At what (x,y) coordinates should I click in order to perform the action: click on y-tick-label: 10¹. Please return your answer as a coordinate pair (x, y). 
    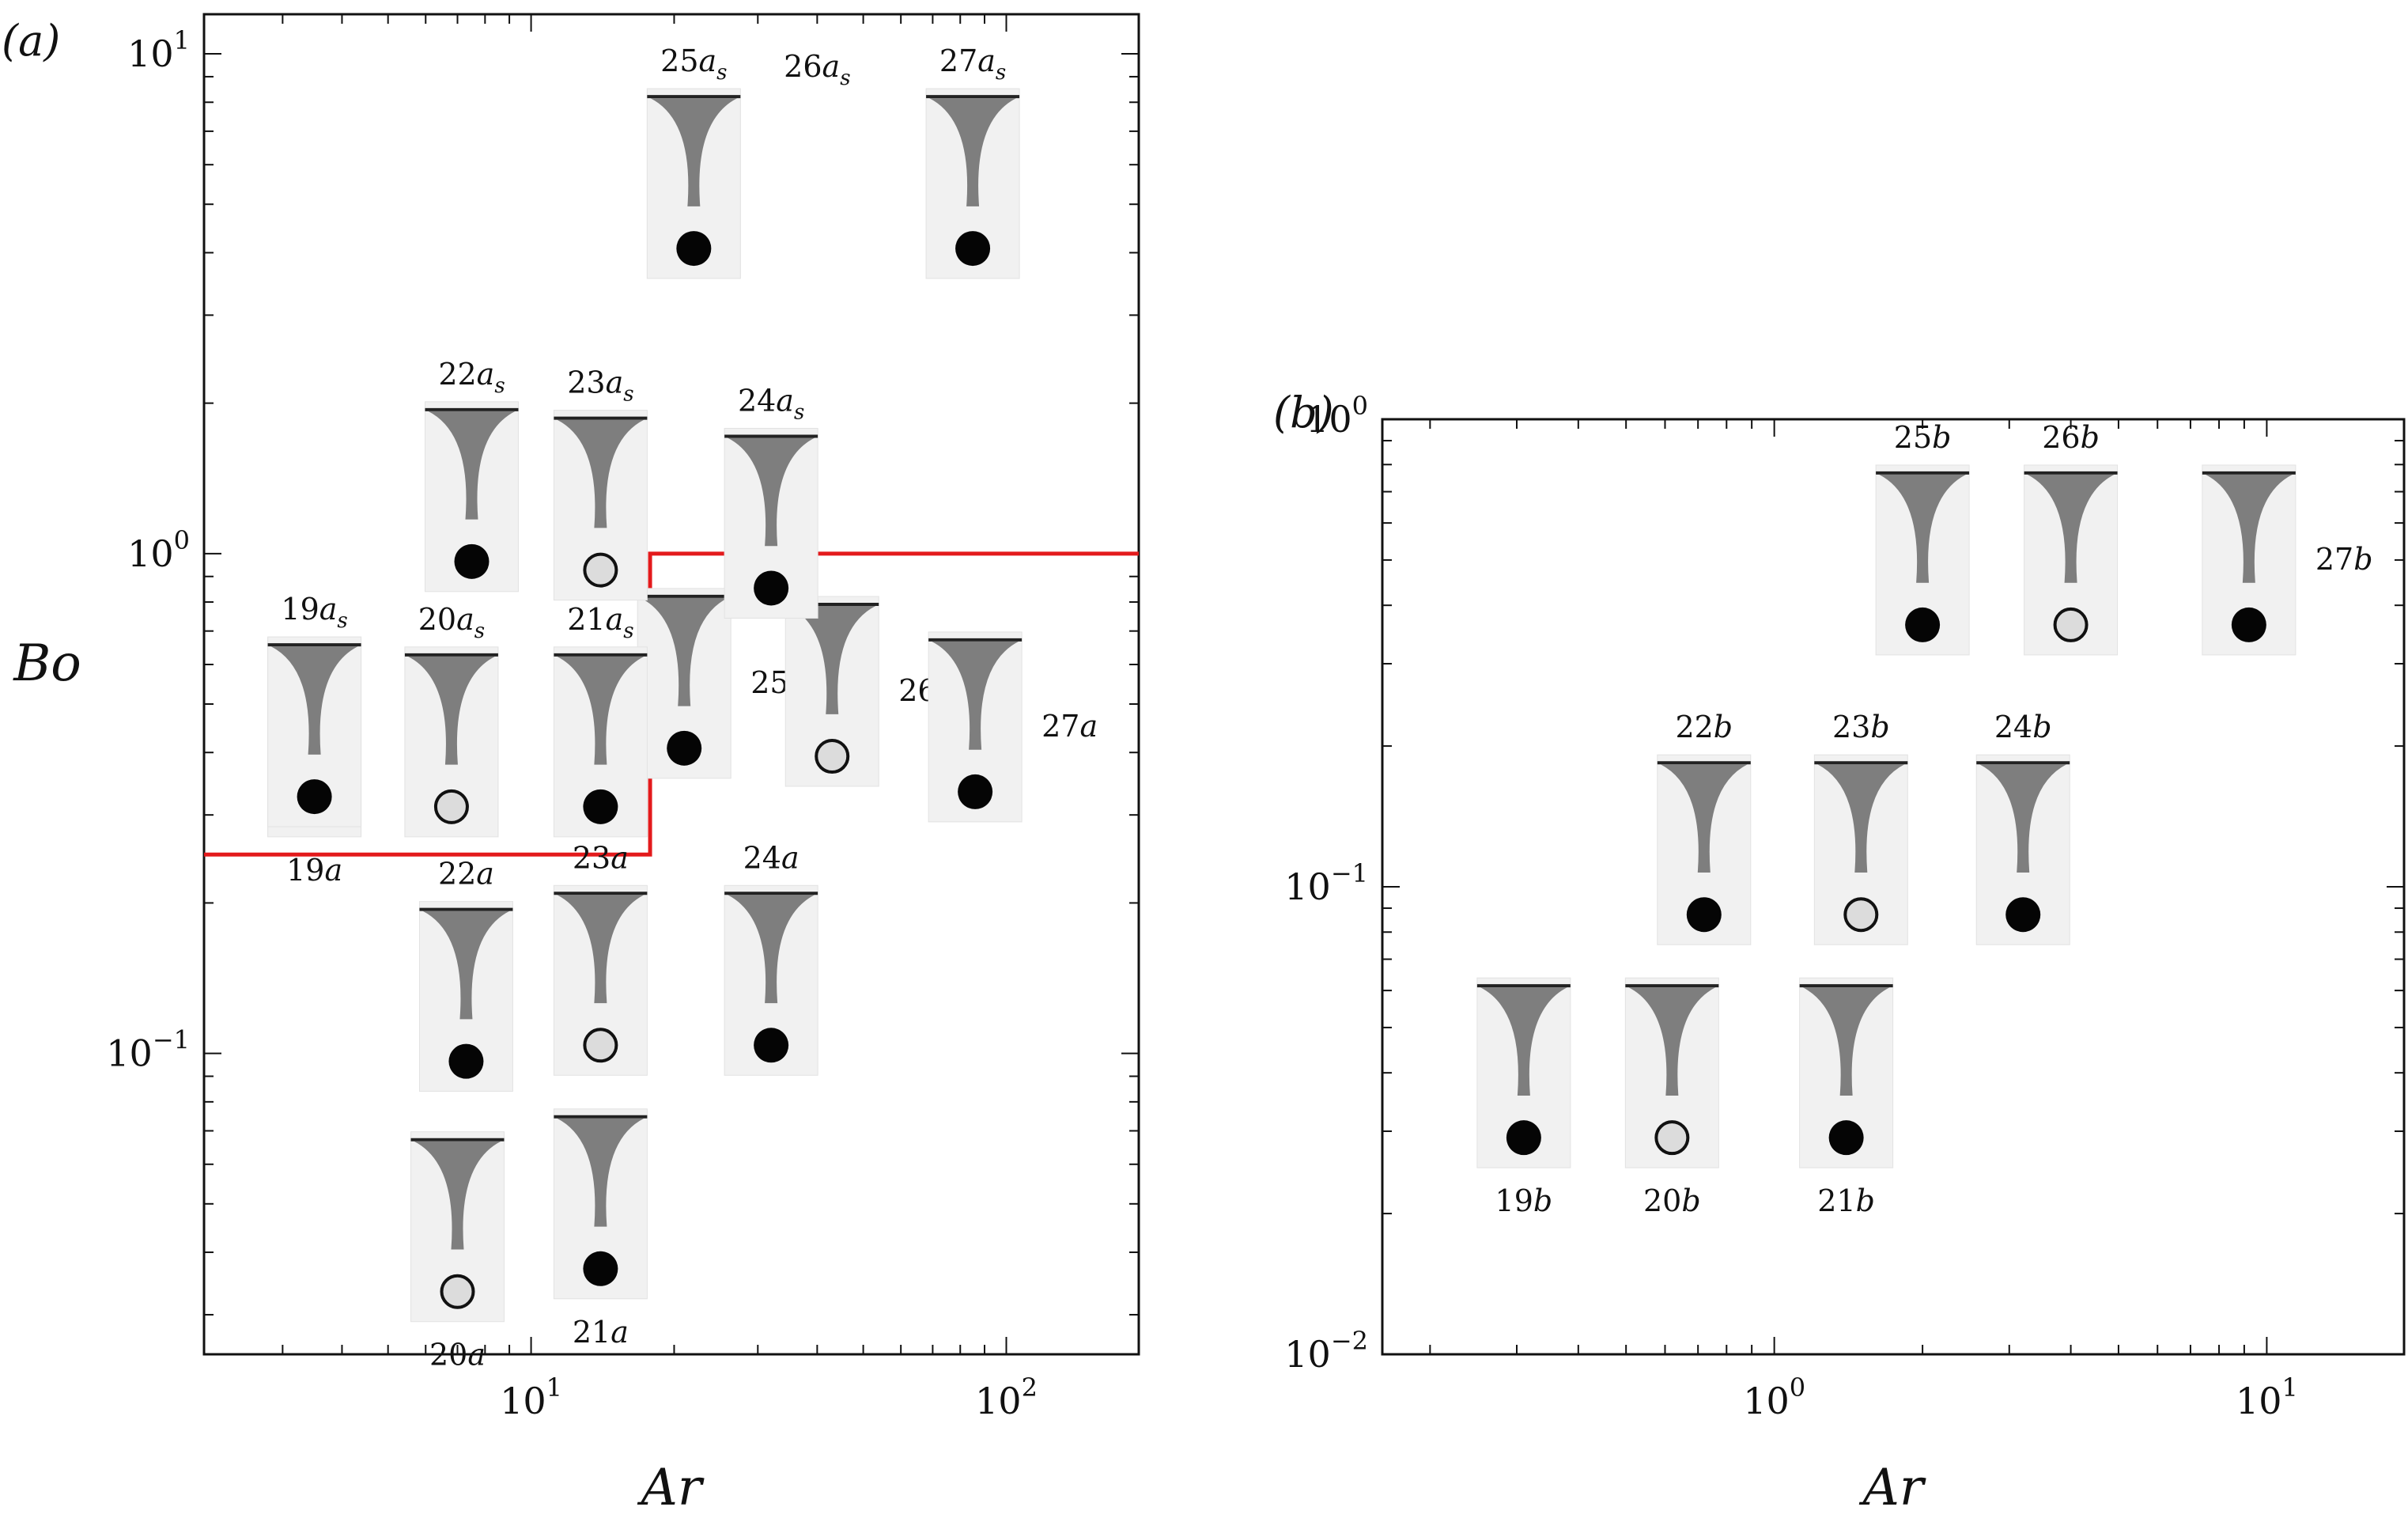
    Looking at the image, I should click on (158, 50).